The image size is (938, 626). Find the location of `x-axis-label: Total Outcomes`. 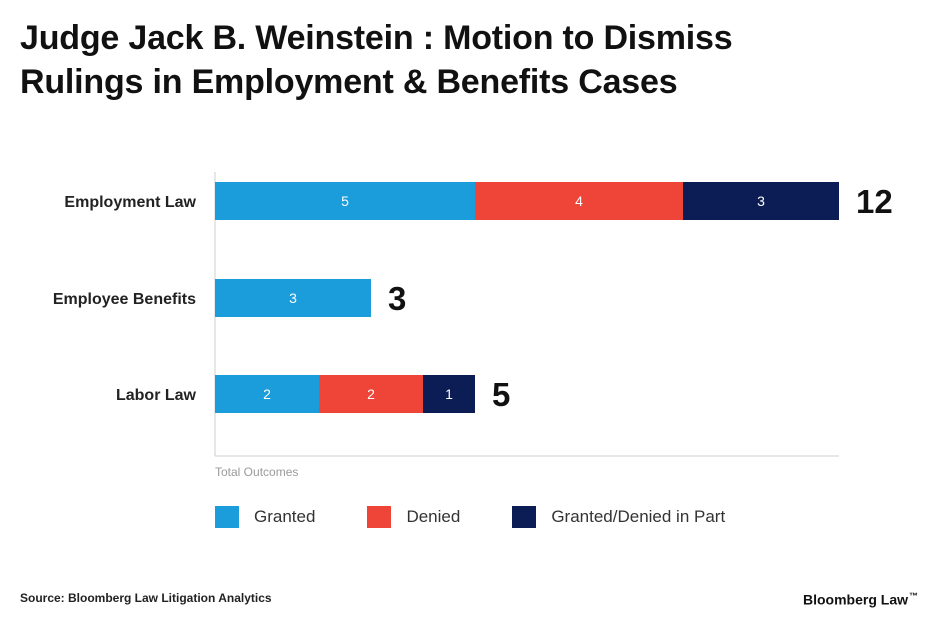

x-axis-label: Total Outcomes is located at coordinates (256, 472).